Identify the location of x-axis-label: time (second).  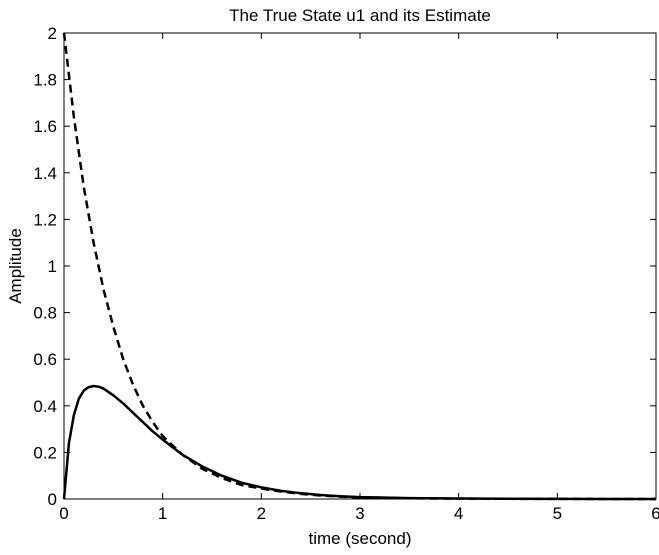
(360, 538).